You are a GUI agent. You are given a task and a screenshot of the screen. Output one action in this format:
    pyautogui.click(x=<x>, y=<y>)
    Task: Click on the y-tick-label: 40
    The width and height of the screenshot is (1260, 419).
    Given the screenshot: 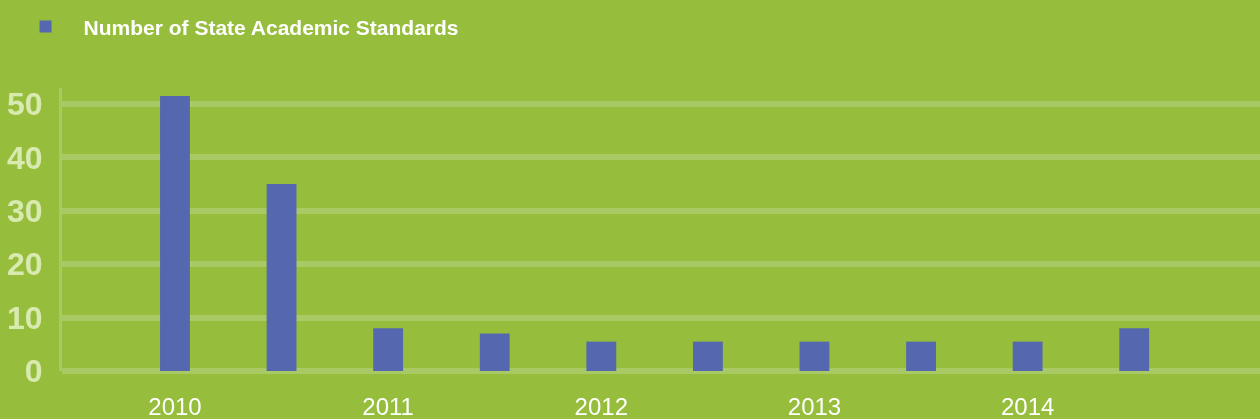 What is the action you would take?
    pyautogui.click(x=25, y=157)
    